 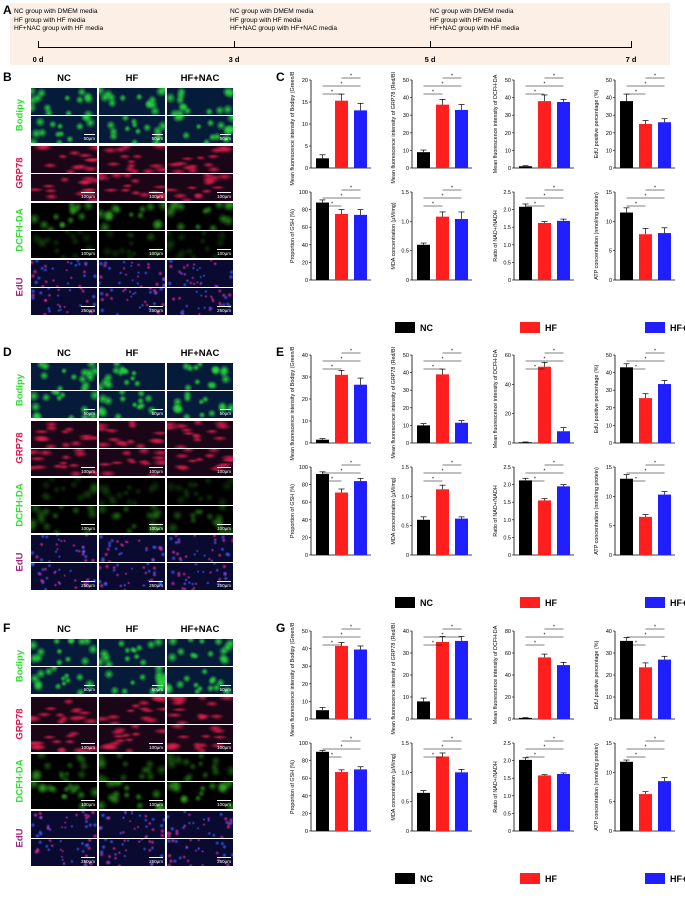 I want to click on y-axis-label: MDA concentration (µM/mg), so click(x=394, y=235).